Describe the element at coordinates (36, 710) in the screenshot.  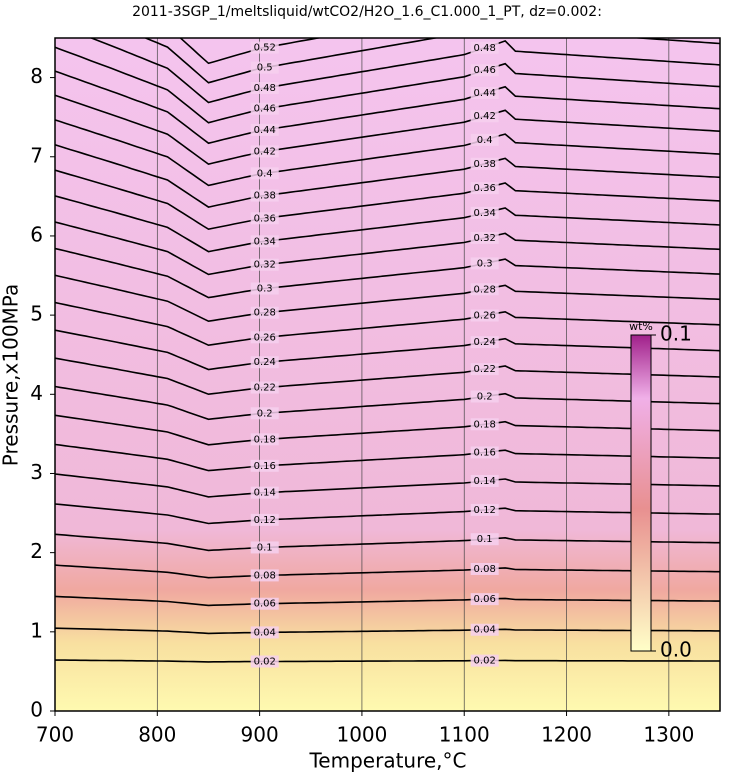
I see `y-tick-label: 0` at that location.